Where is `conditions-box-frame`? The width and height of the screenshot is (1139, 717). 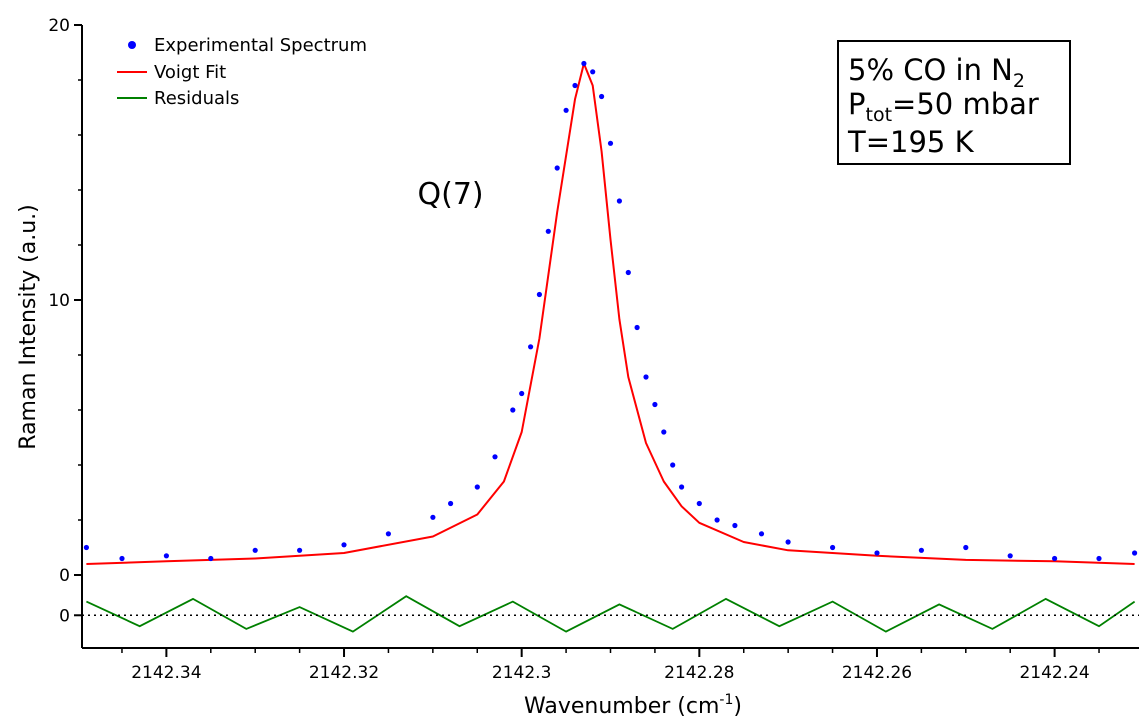 conditions-box-frame is located at coordinates (954, 102).